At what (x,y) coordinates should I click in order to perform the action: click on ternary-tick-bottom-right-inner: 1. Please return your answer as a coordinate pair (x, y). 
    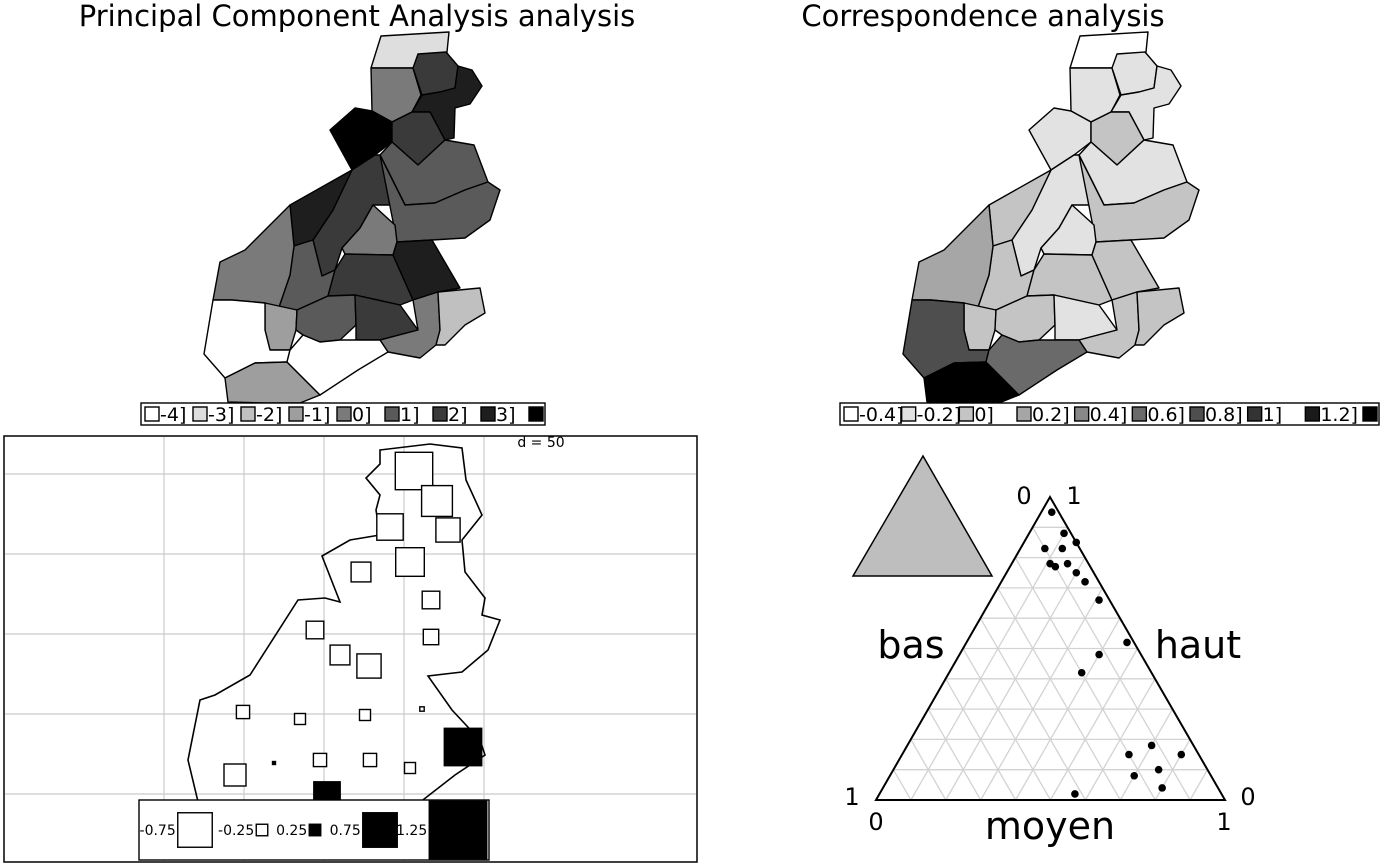
    Looking at the image, I should click on (1223, 822).